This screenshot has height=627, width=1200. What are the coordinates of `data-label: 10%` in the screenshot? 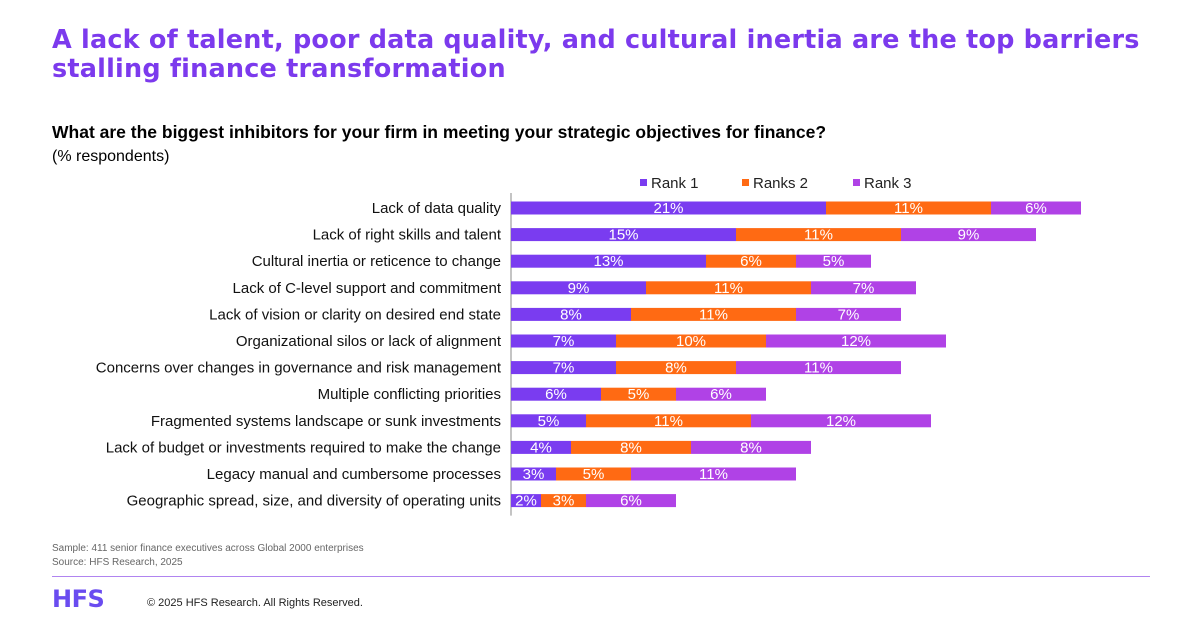 It's located at (691, 341).